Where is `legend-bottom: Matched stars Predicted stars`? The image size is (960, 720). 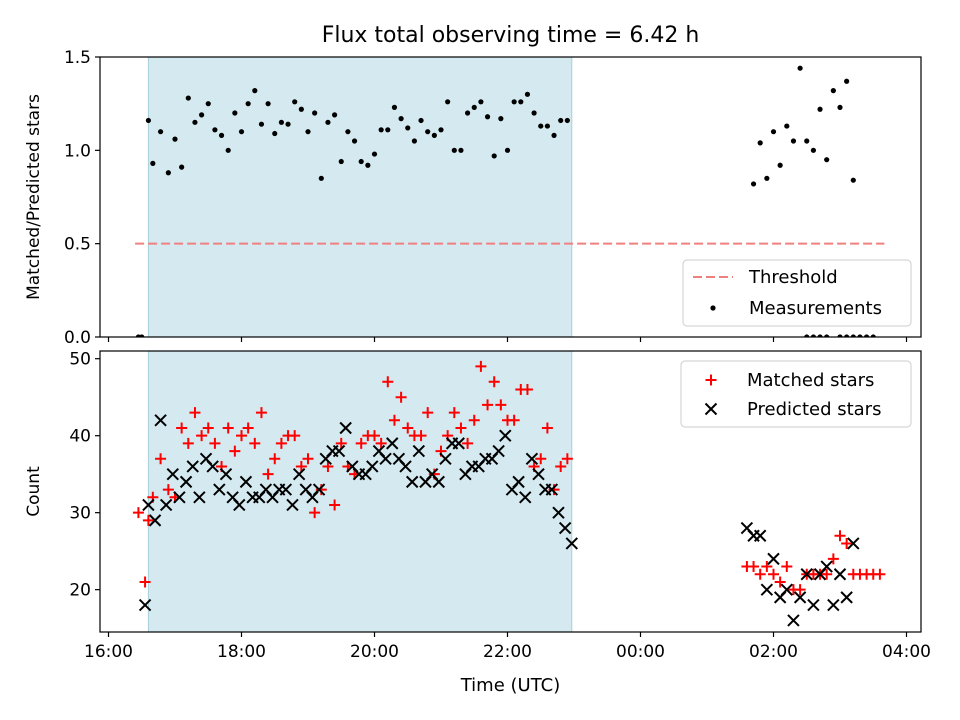
legend-bottom: Matched stars Predicted stars is located at coordinates (796, 394).